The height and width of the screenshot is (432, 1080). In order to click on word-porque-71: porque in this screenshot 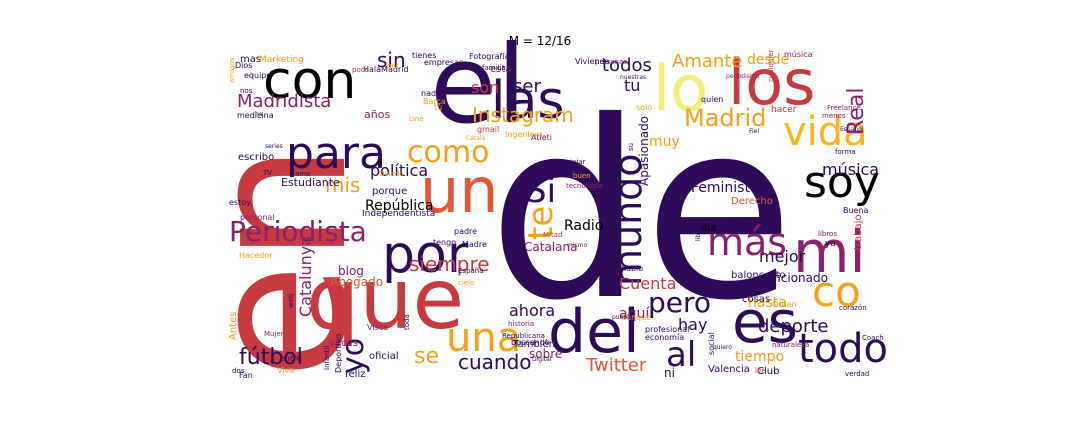, I will do `click(389, 191)`.